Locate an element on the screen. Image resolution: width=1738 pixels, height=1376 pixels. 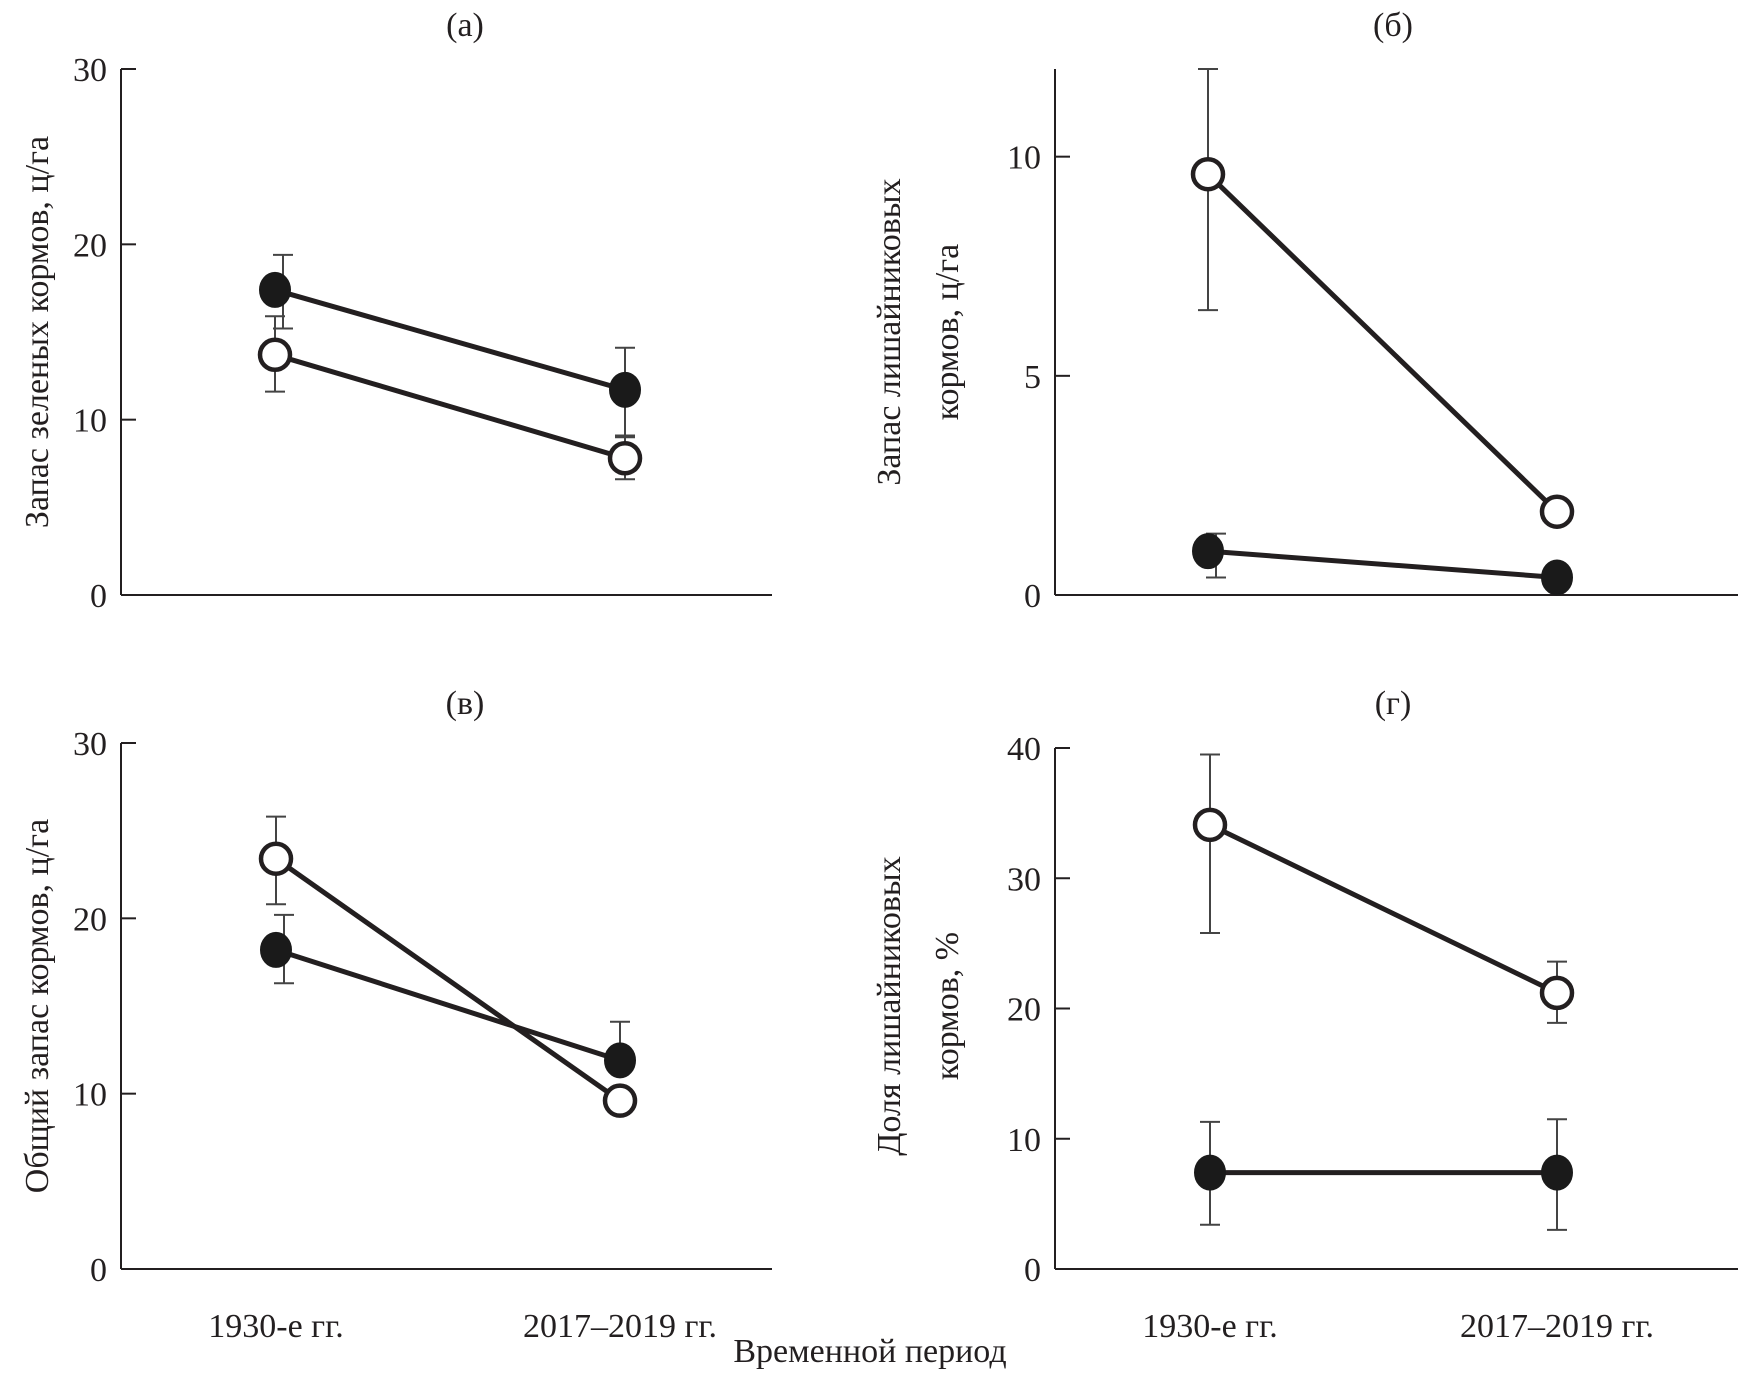
y-axis-title: Доля лишайниковых is located at coordinates (889, 1006).